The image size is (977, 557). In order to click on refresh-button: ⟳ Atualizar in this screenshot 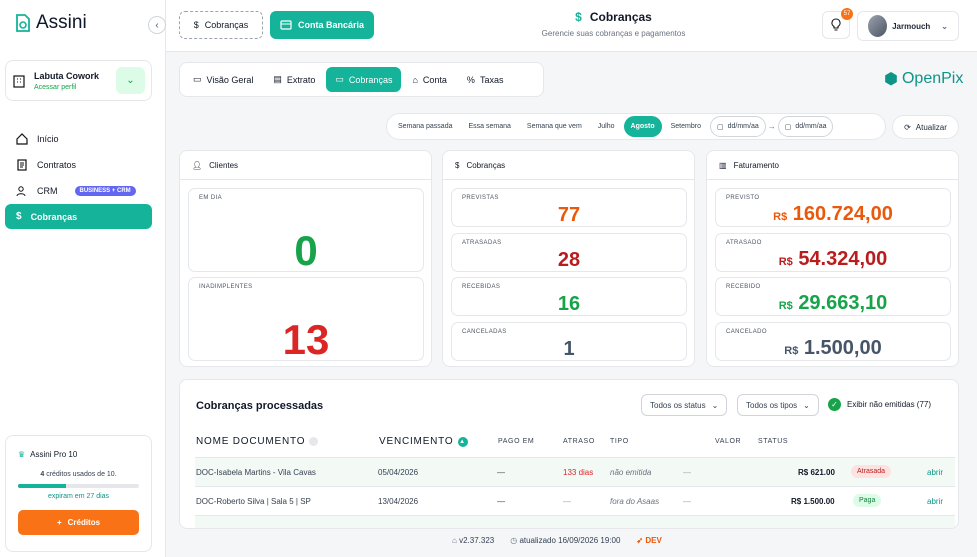, I will do `click(925, 127)`.